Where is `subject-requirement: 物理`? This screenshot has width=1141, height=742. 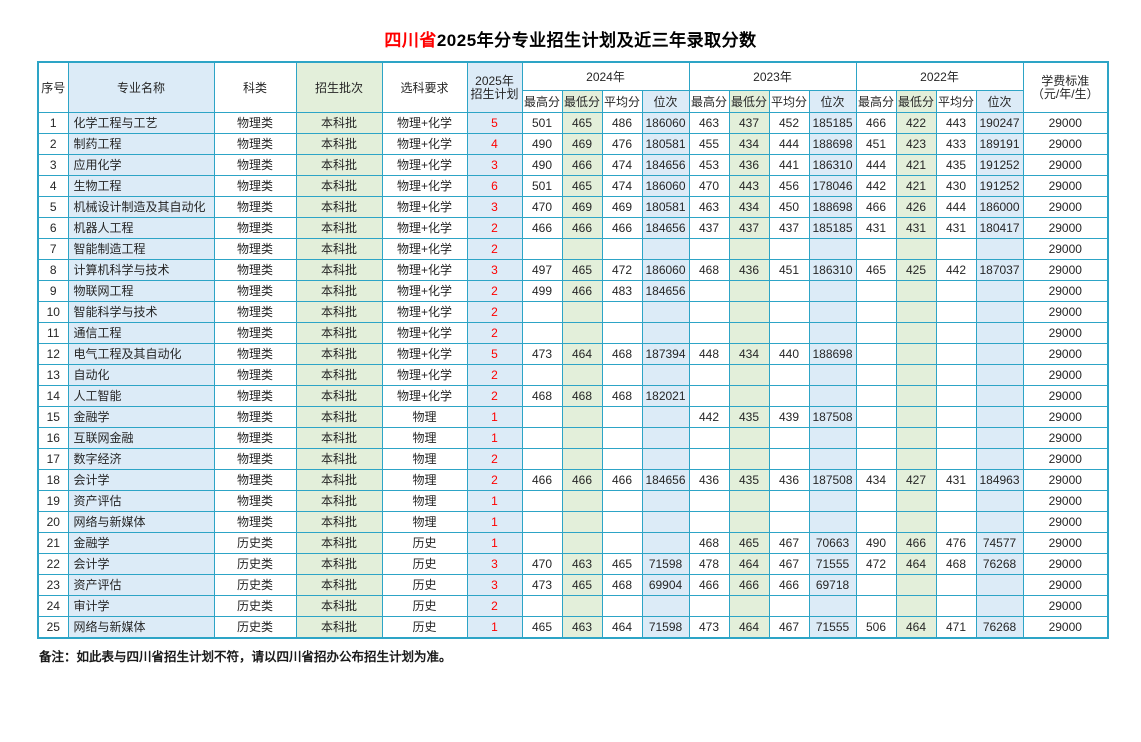 subject-requirement: 物理 is located at coordinates (424, 459).